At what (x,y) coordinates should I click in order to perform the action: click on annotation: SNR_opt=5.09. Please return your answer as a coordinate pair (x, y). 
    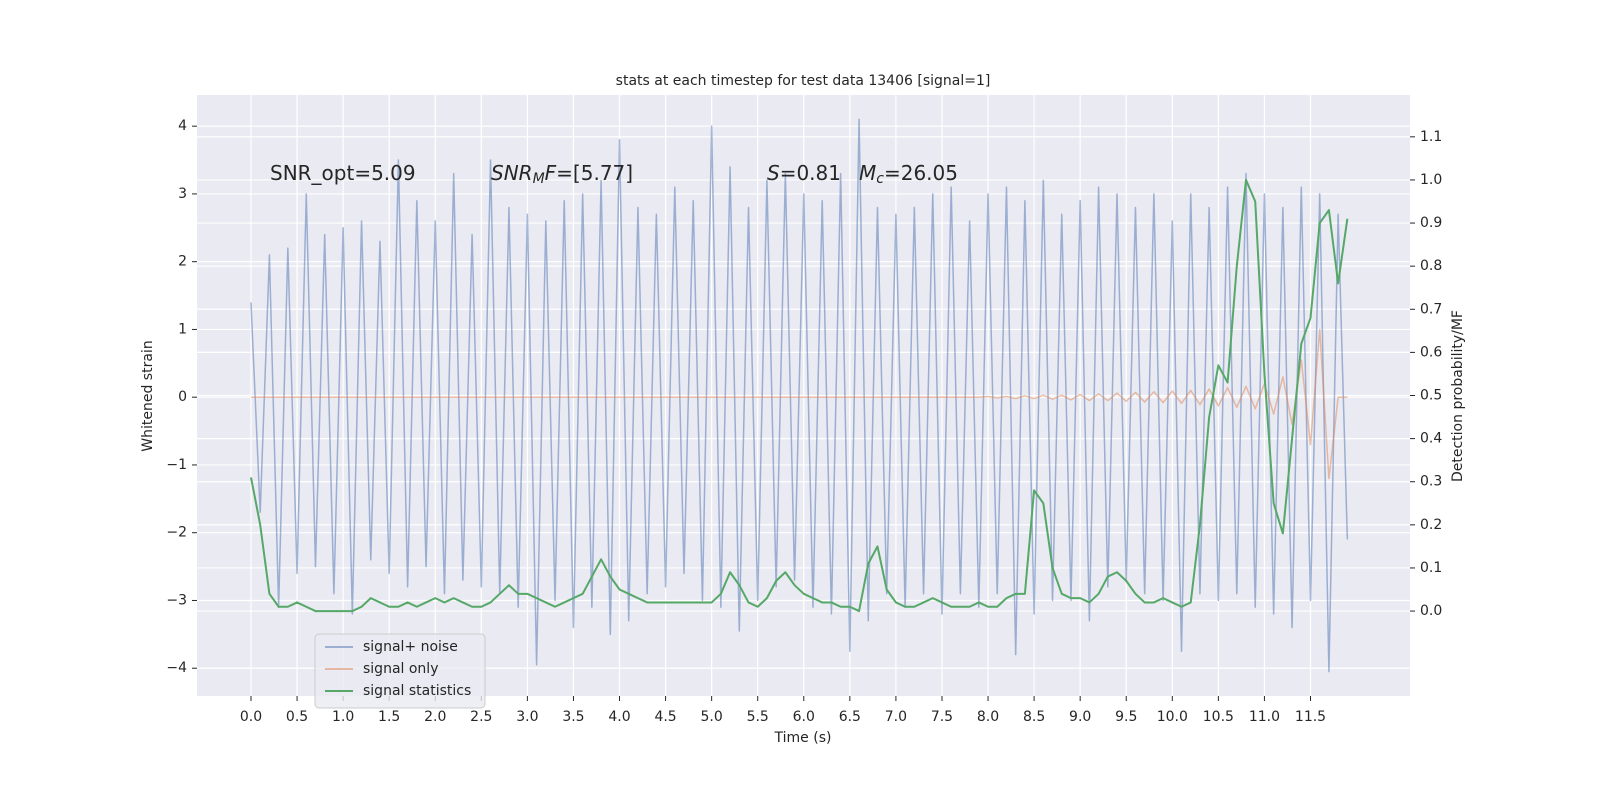
    Looking at the image, I should click on (343, 173).